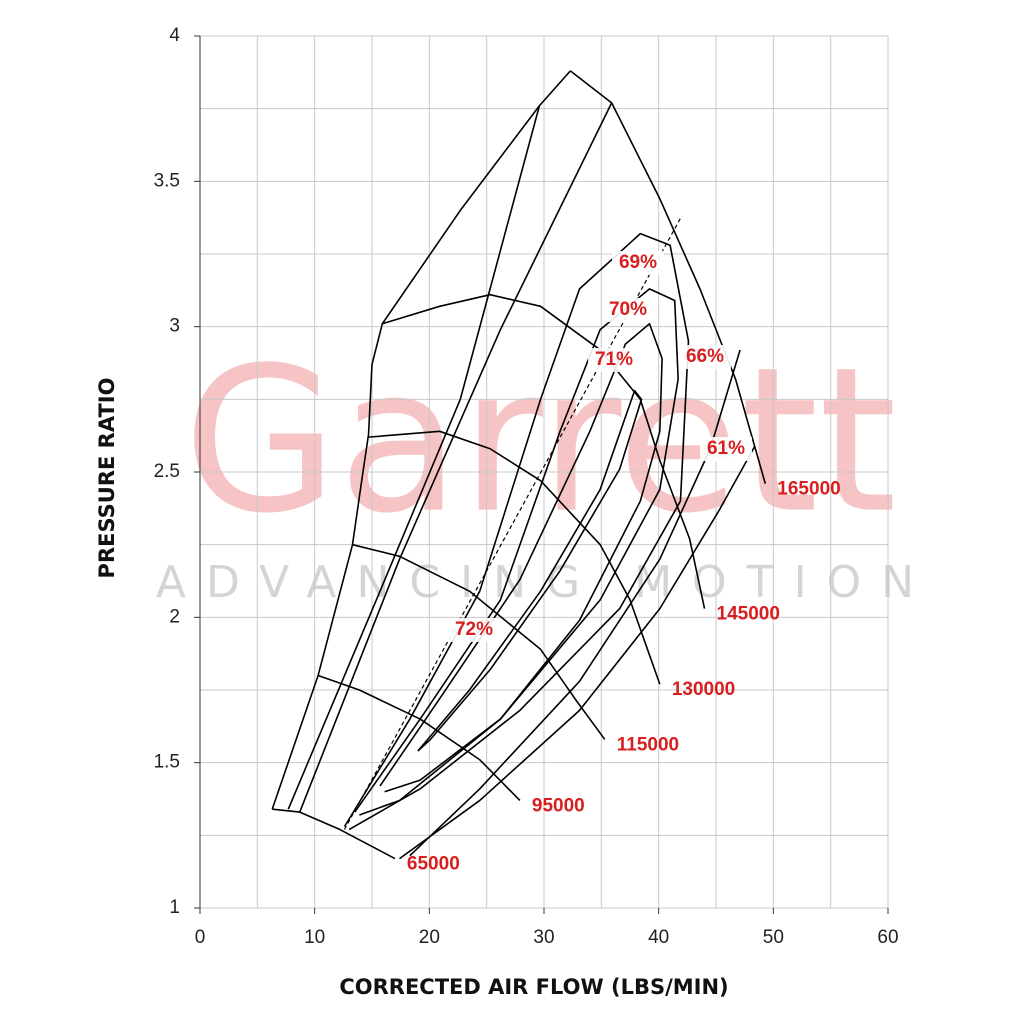 The height and width of the screenshot is (1024, 1024). Describe the element at coordinates (658, 937) in the screenshot. I see `x-tick-label: 40` at that location.